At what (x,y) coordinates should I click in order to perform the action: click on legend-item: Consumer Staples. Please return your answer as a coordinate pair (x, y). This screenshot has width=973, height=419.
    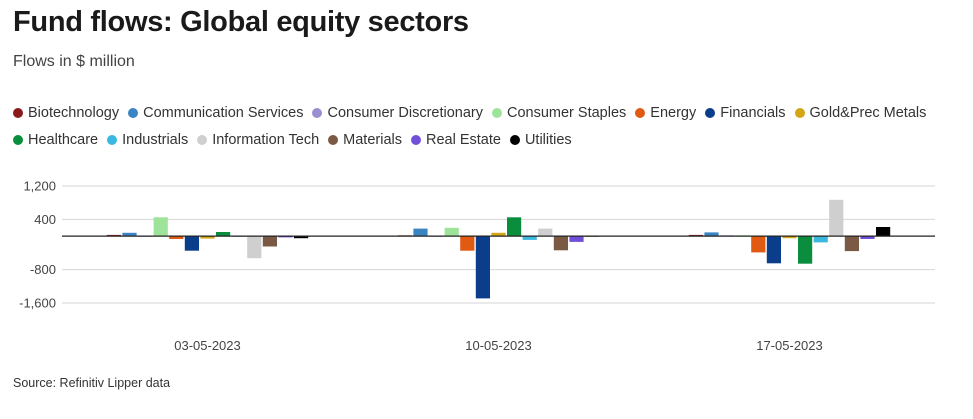
    Looking at the image, I should click on (559, 113).